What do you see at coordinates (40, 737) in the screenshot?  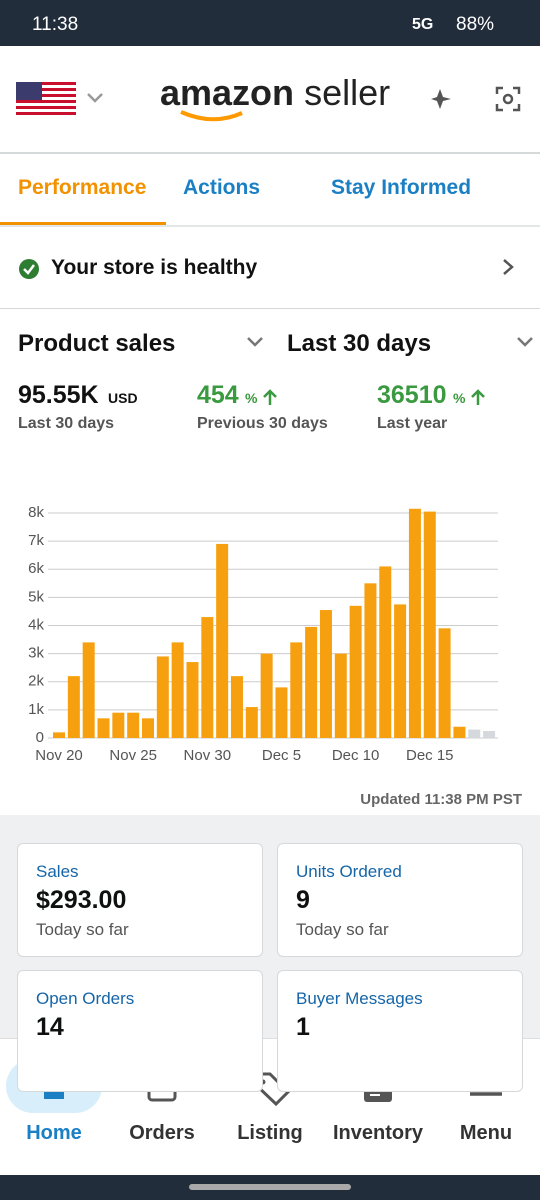 I see `y-tick-label: 0` at bounding box center [40, 737].